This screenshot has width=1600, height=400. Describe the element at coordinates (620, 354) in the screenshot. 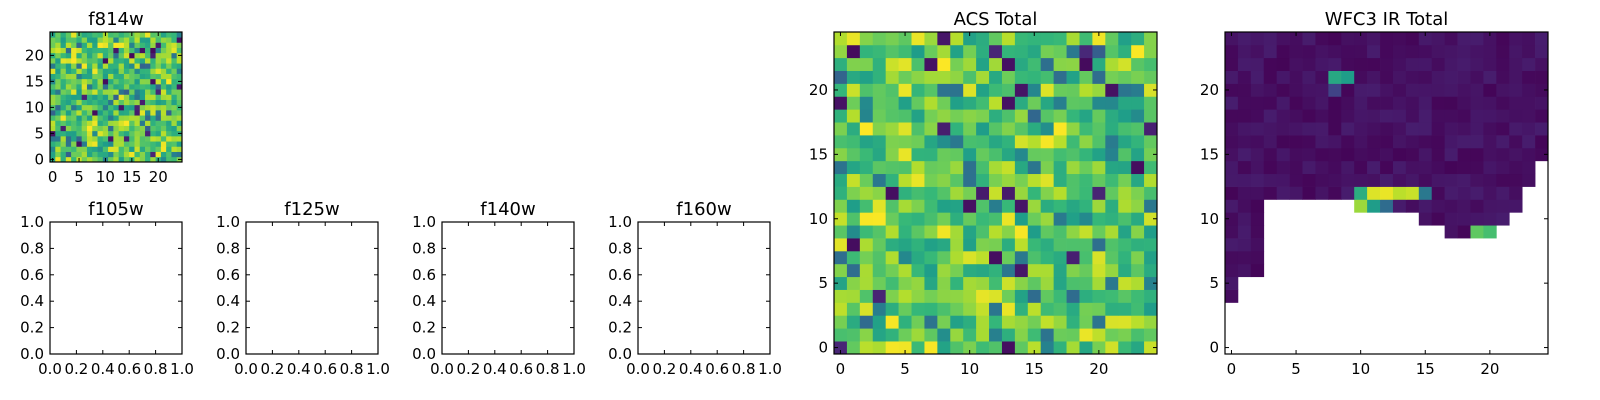

I see `y-tick-label: 0.0` at that location.